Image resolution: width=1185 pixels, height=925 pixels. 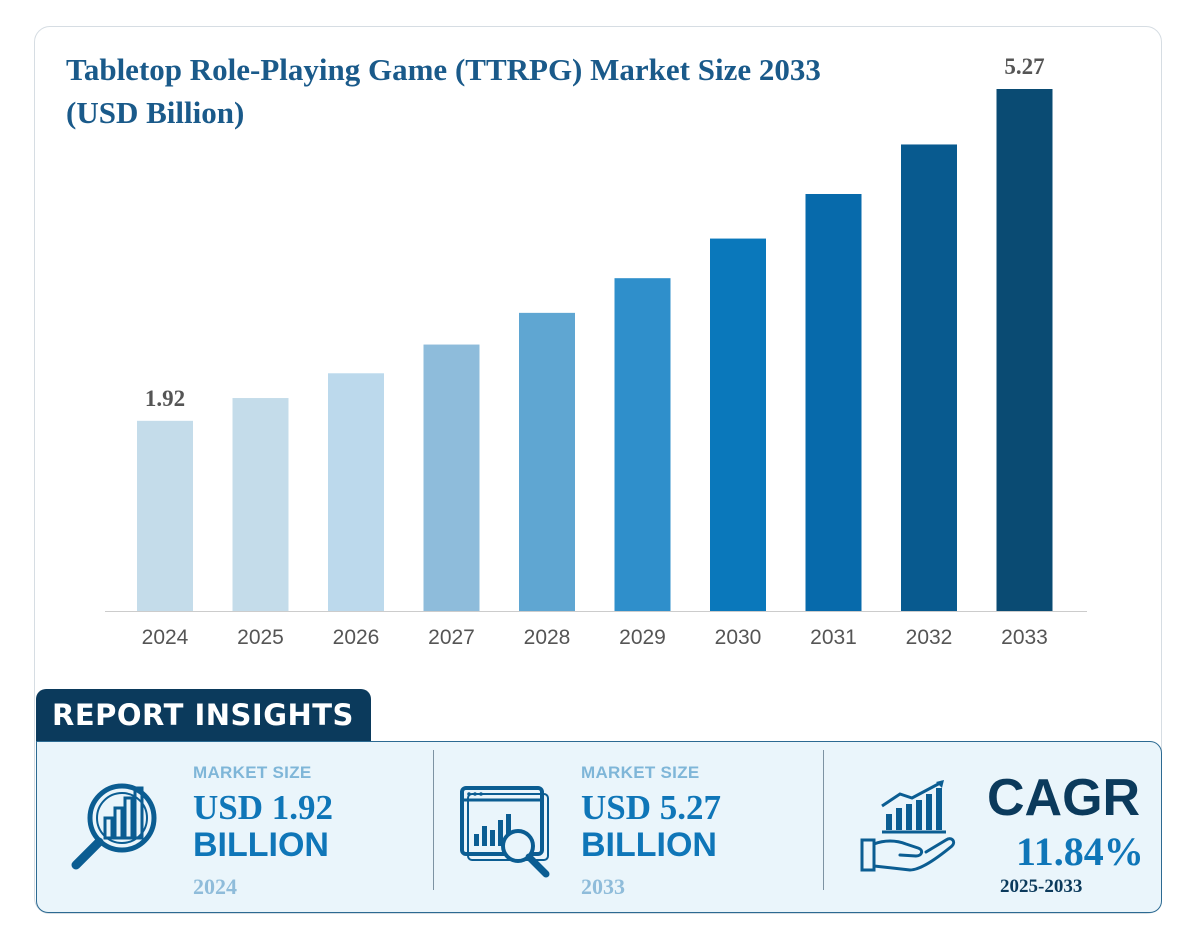 I want to click on x-tick-label: 2028, so click(x=547, y=637).